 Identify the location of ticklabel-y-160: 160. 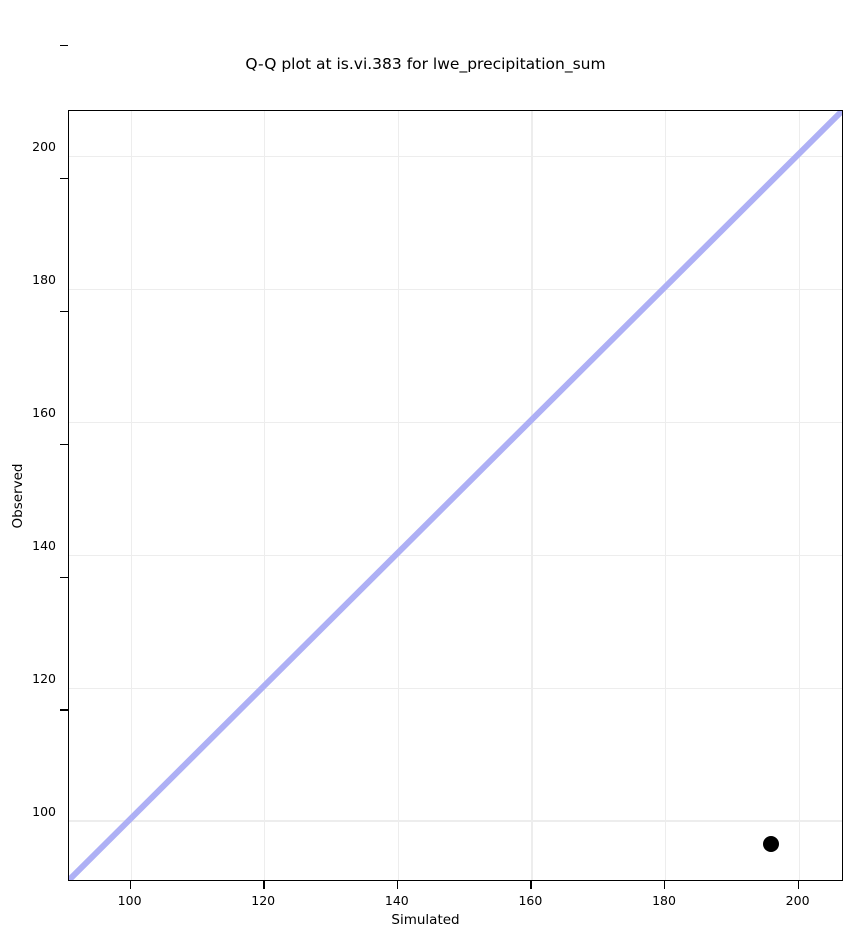
(44, 412).